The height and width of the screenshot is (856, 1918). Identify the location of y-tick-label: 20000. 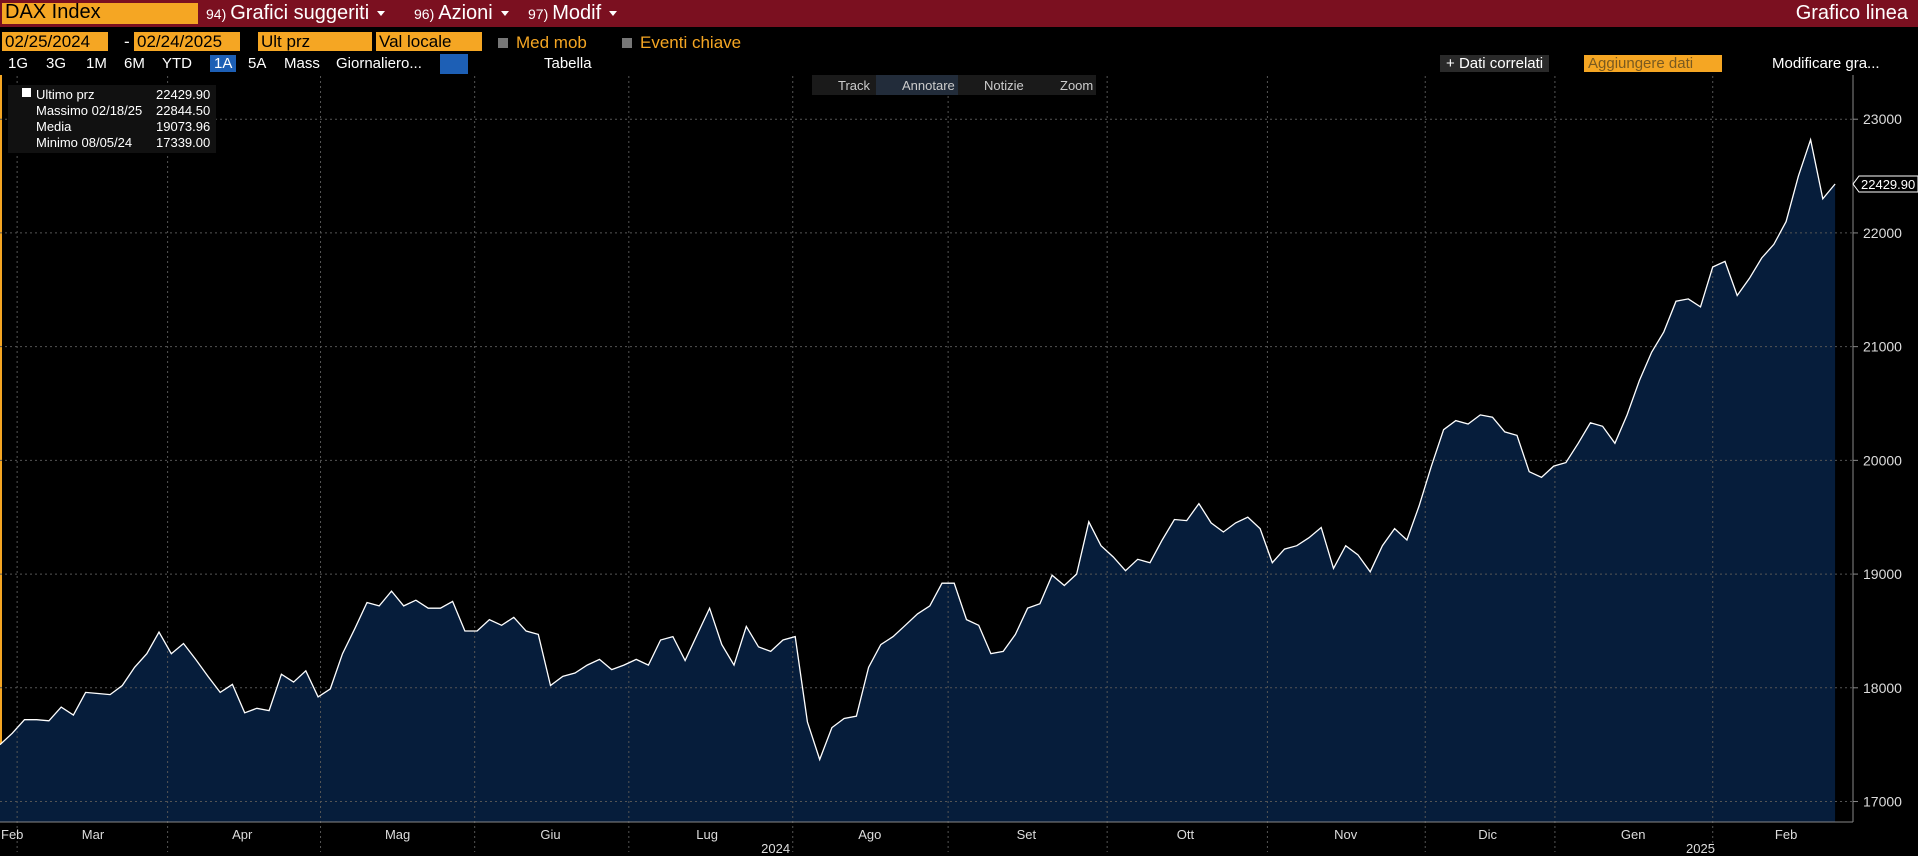
(1882, 460).